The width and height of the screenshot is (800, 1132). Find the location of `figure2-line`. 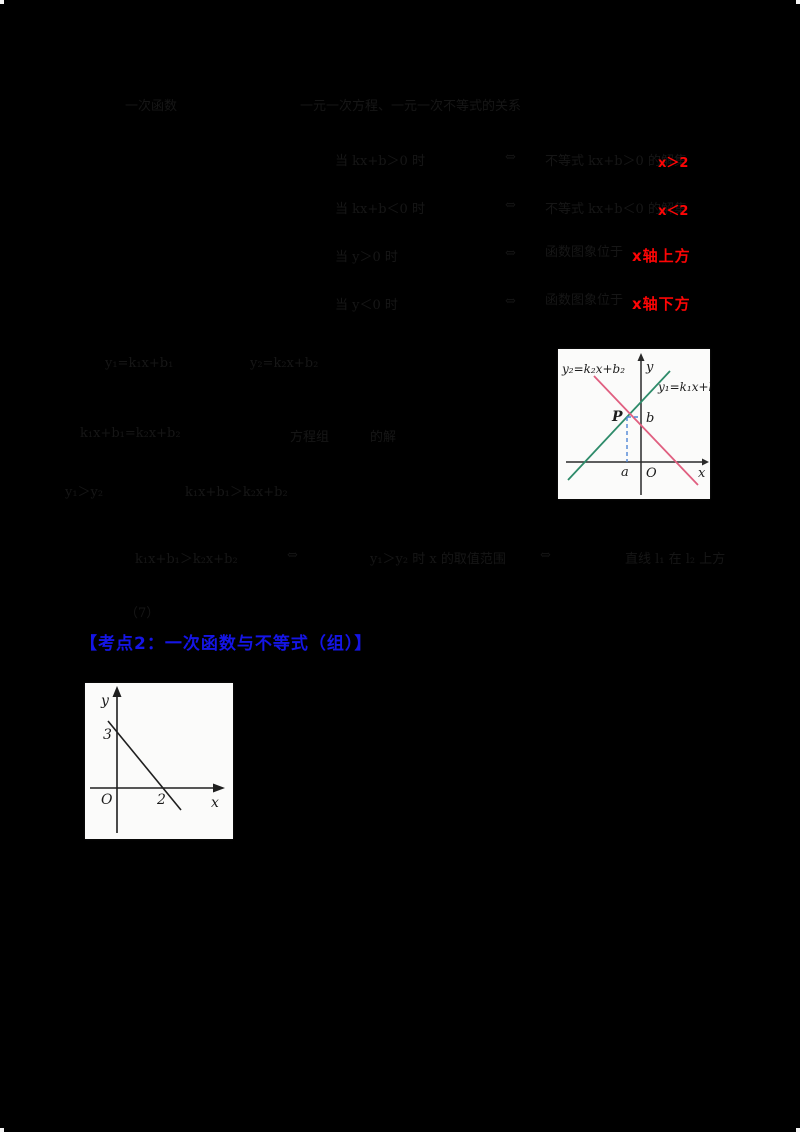

figure2-line is located at coordinates (144, 765).